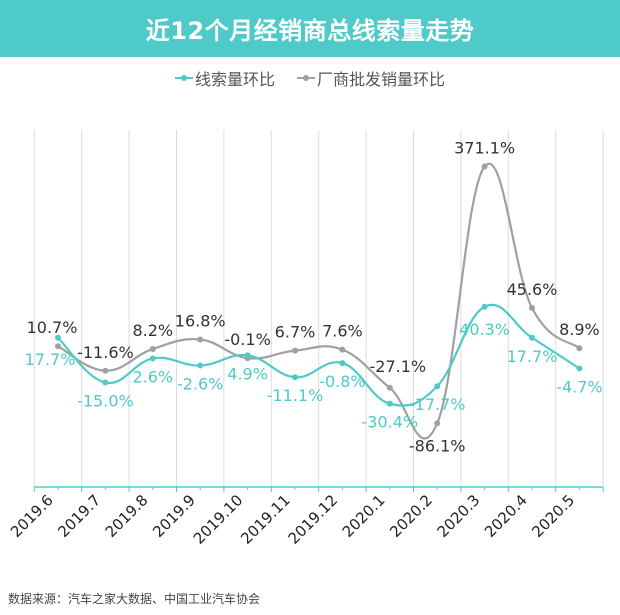  Describe the element at coordinates (200, 321) in the screenshot. I see `data-label-wholesale: 16.8%` at that location.